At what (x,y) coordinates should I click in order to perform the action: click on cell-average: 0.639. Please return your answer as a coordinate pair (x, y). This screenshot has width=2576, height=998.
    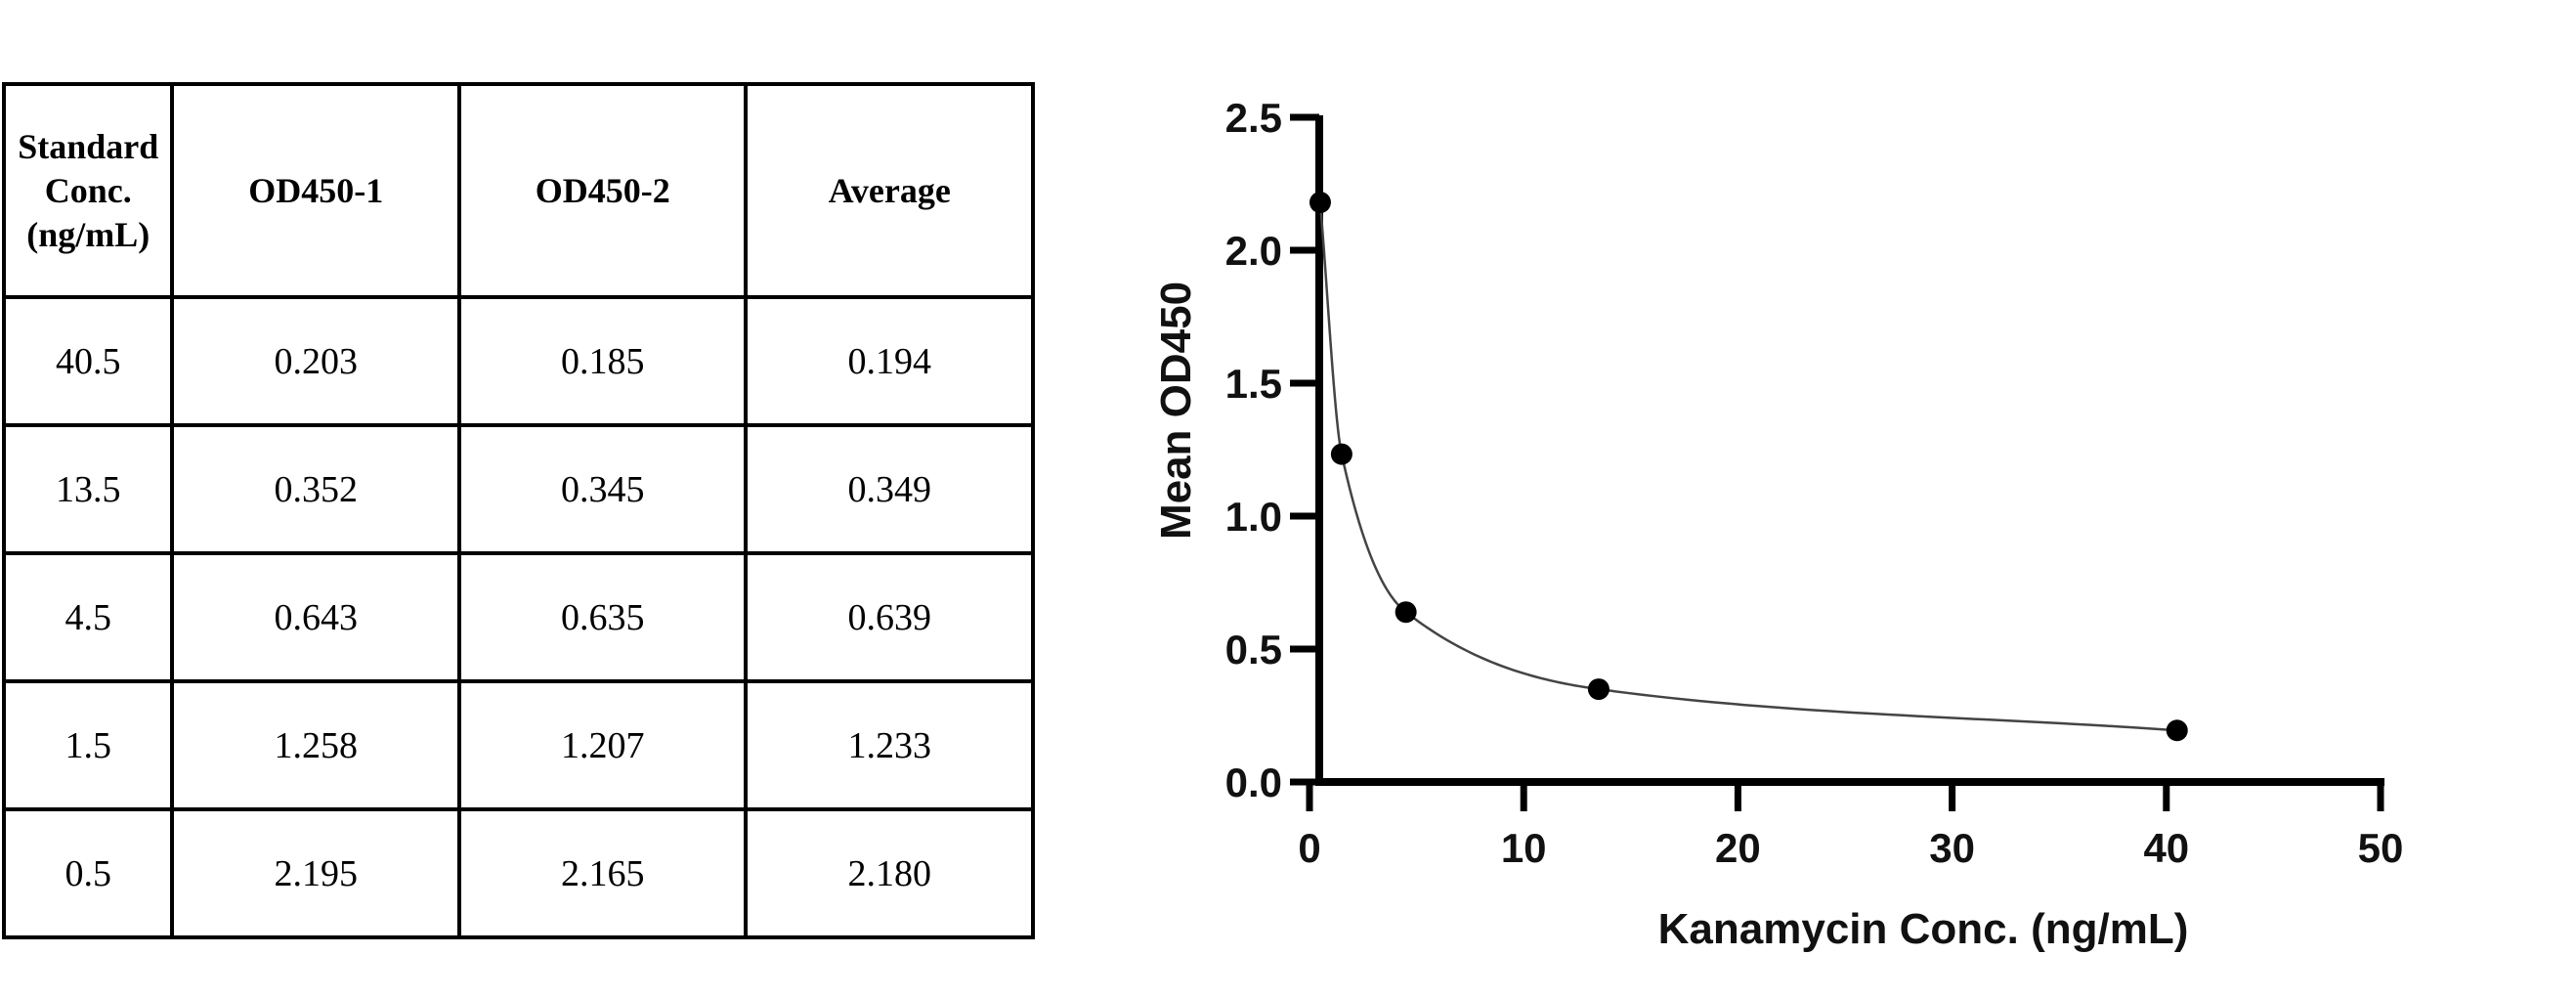
    Looking at the image, I should click on (890, 617).